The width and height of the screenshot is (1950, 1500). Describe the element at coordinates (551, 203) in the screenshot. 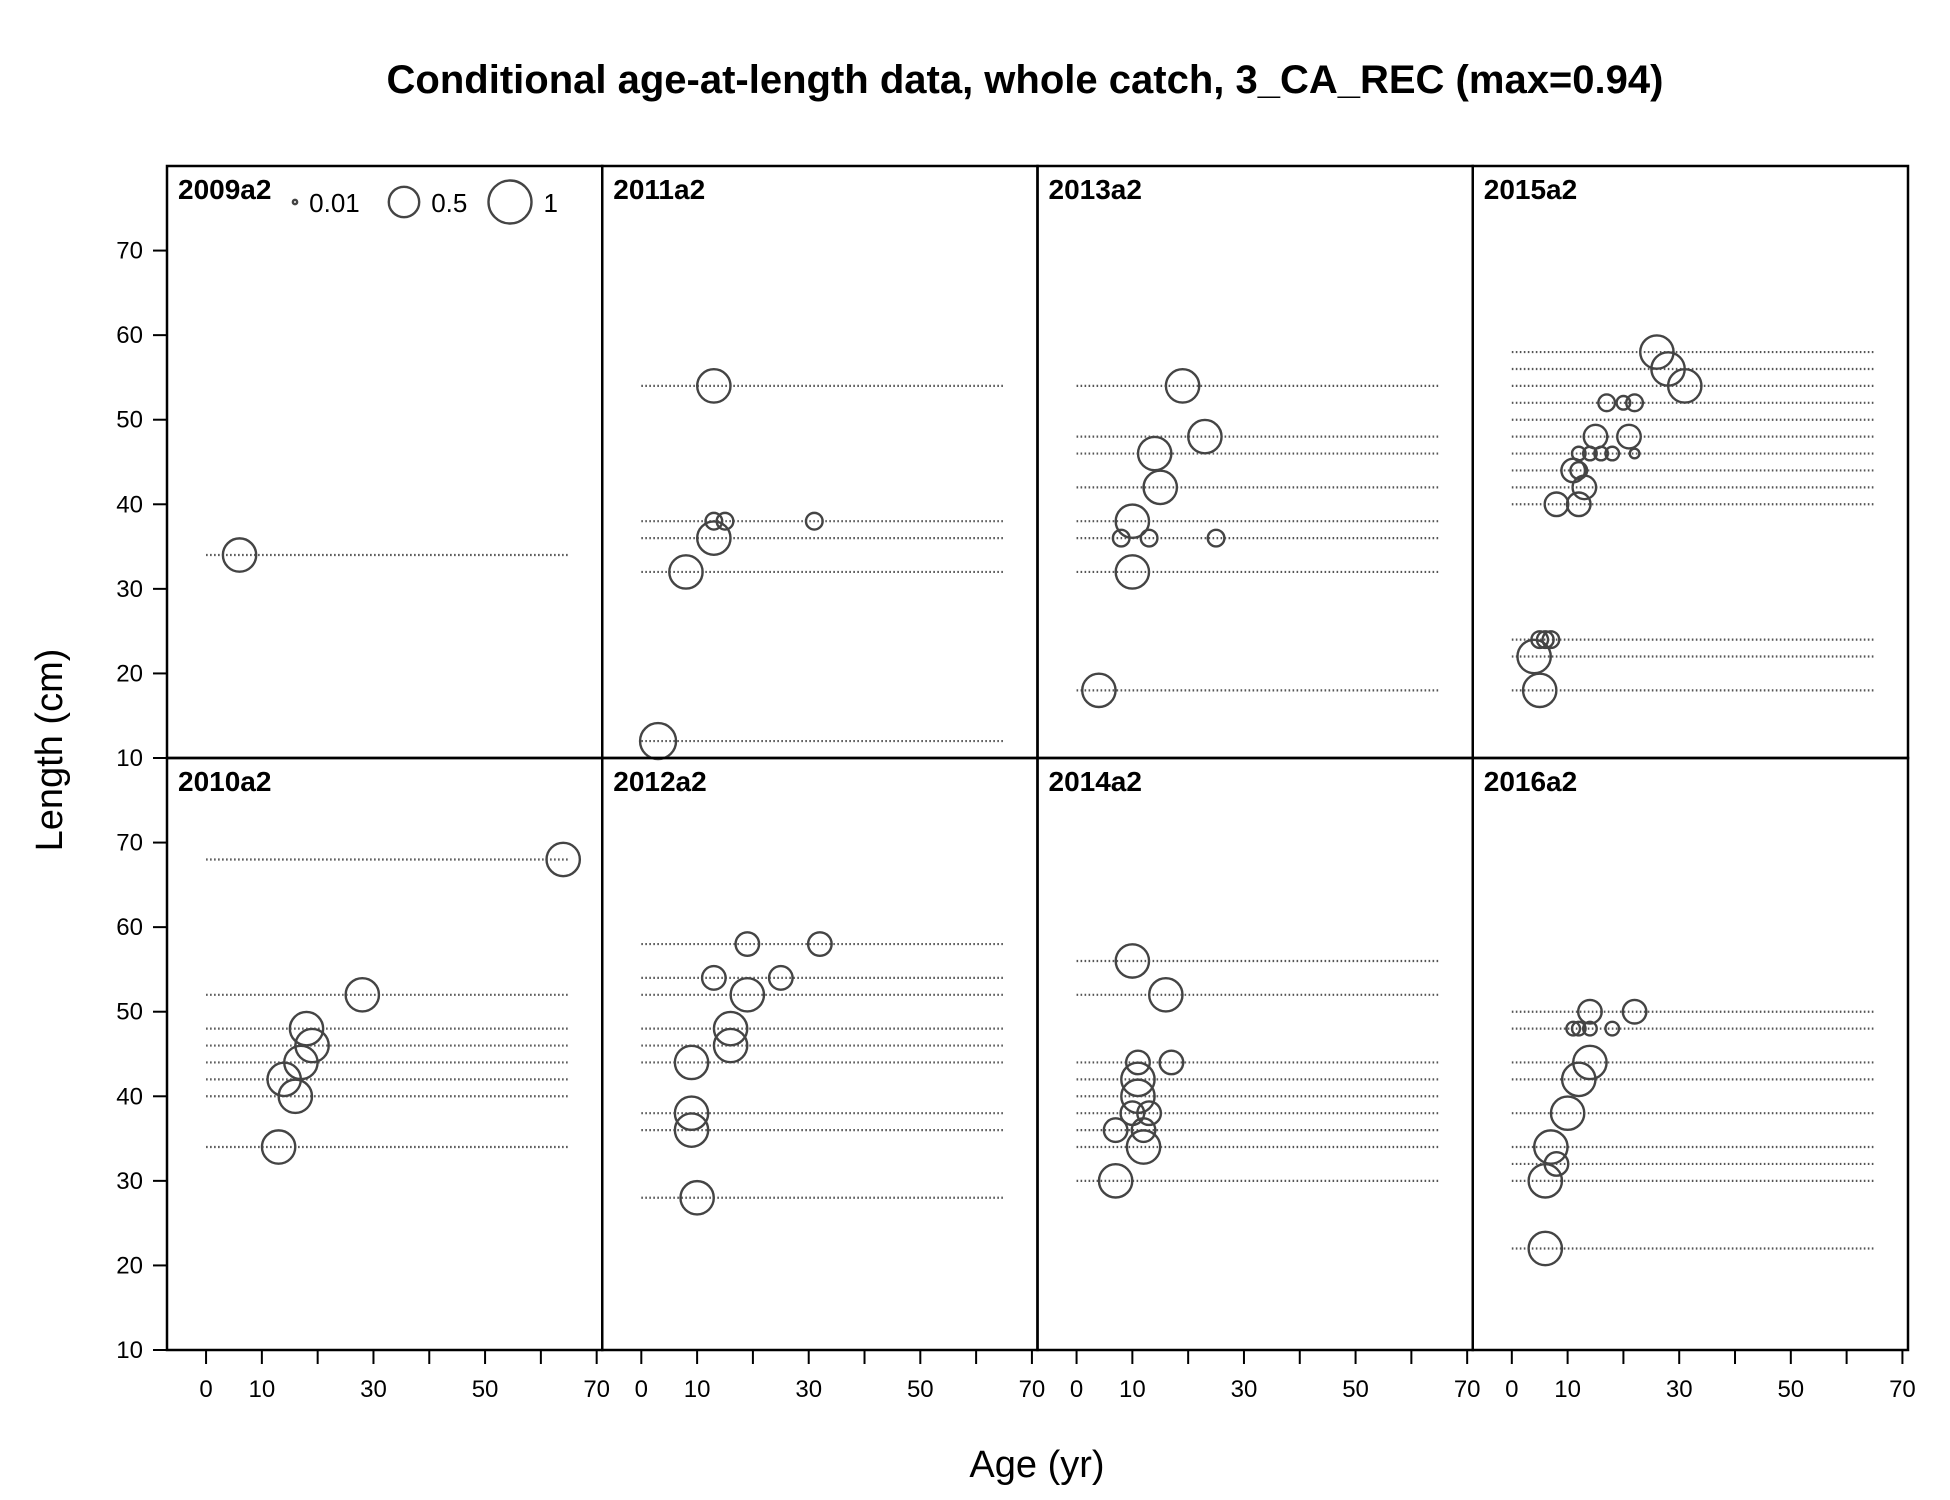

I see `legend-label: 1` at that location.